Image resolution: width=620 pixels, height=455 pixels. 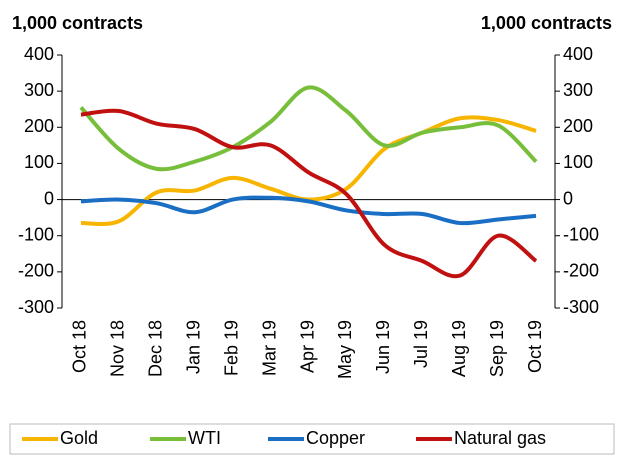 I want to click on y2-tick-label: -200, so click(x=581, y=271).